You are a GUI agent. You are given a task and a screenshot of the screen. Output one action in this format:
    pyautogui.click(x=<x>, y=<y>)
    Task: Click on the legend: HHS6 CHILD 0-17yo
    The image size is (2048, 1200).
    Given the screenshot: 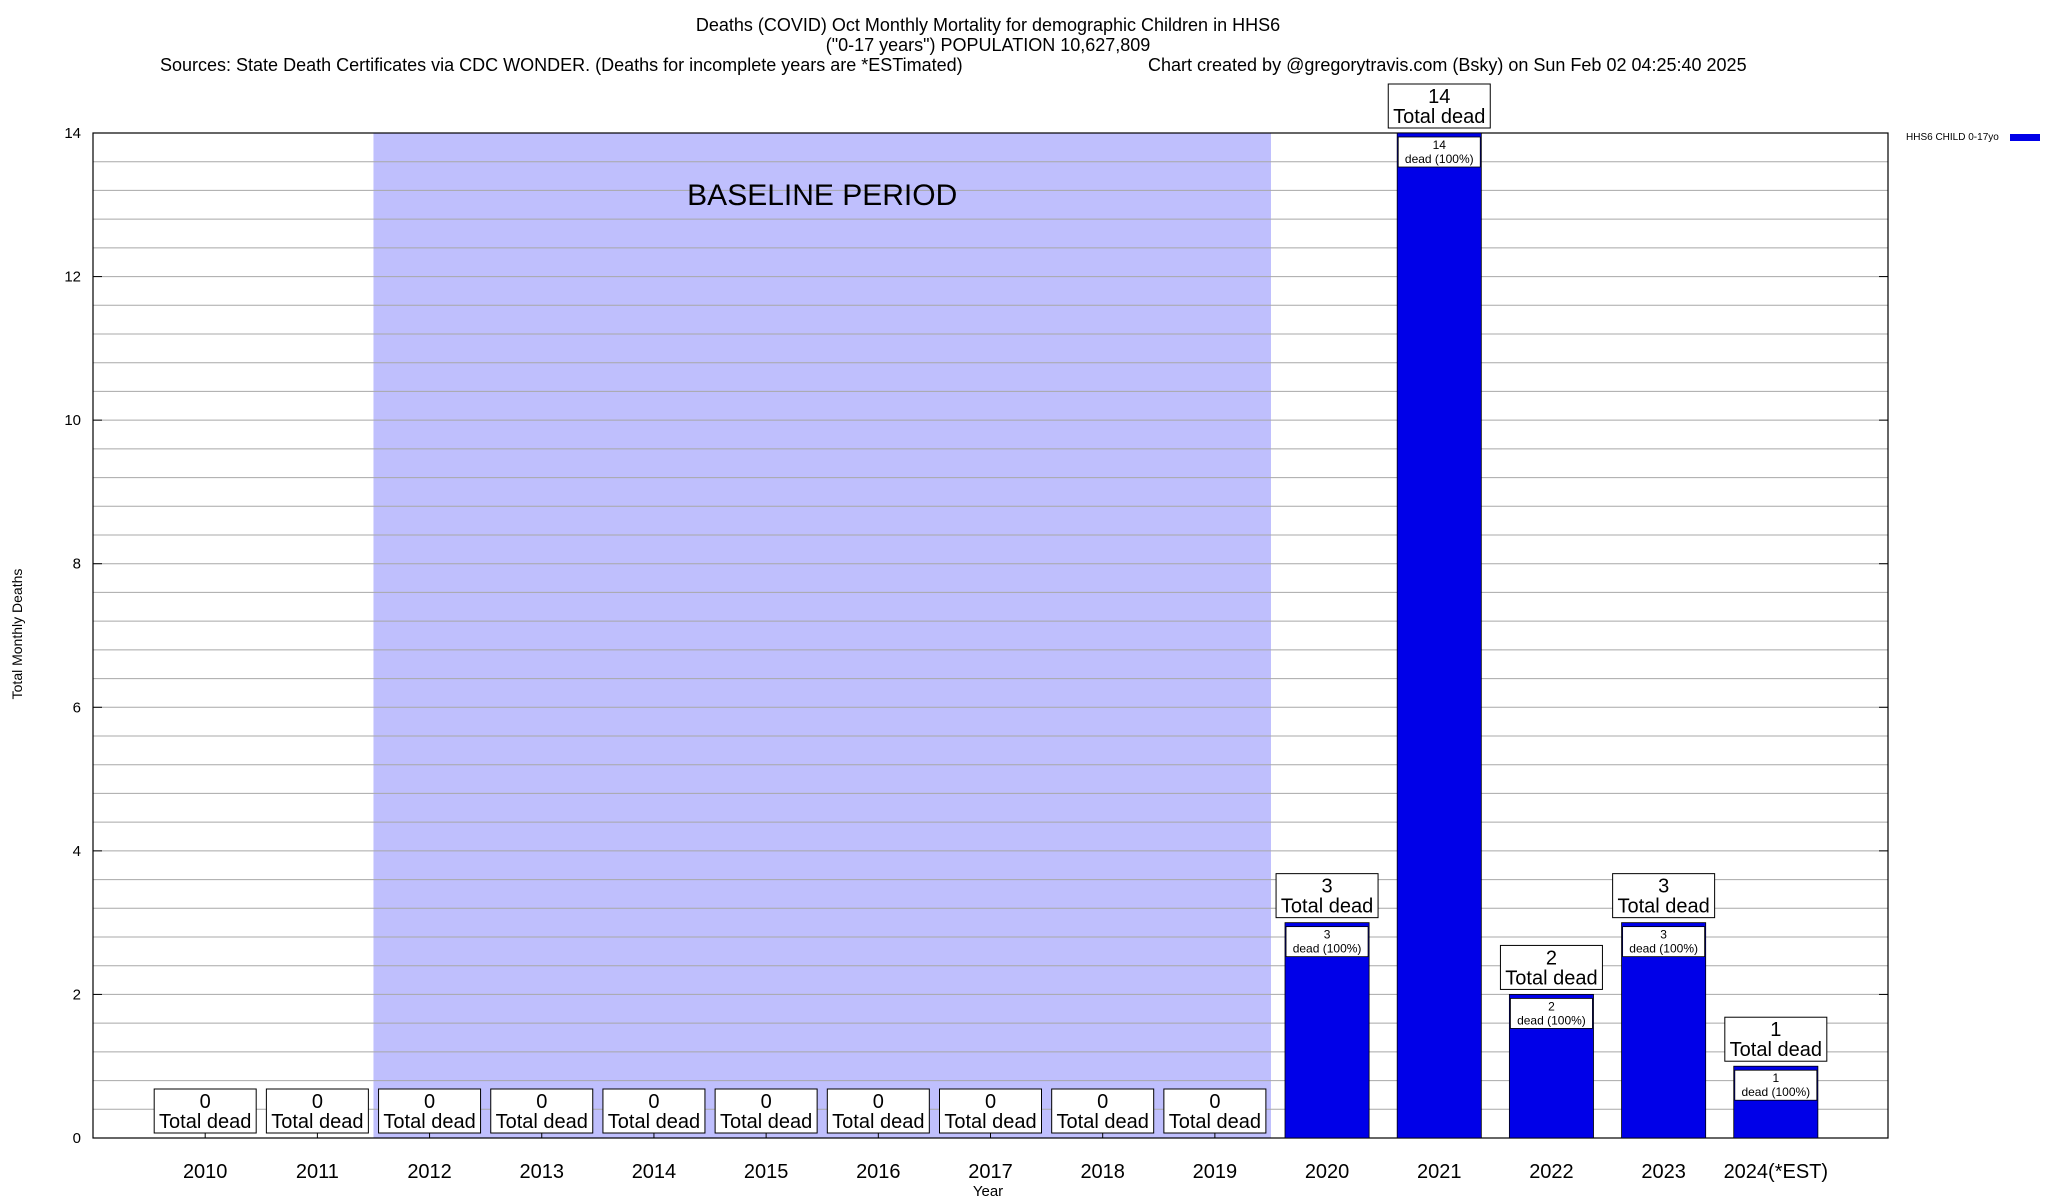 What is the action you would take?
    pyautogui.click(x=1973, y=137)
    